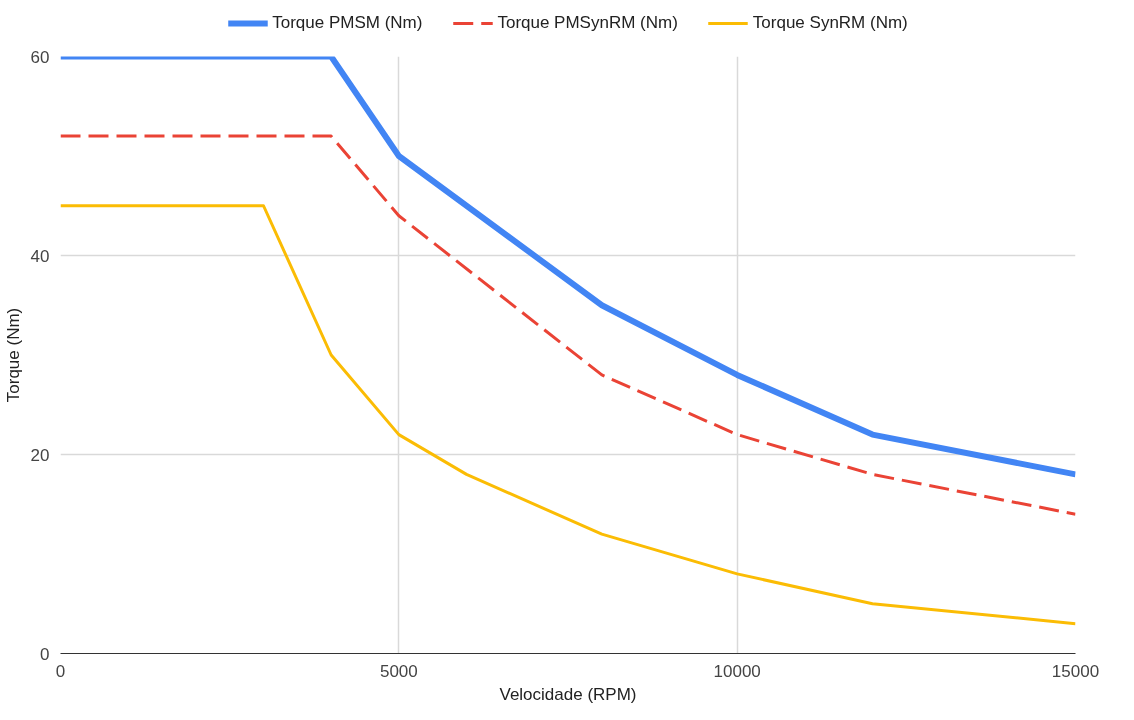 The width and height of the screenshot is (1134, 720). Describe the element at coordinates (737, 671) in the screenshot. I see `x-tick-label: 10000` at that location.